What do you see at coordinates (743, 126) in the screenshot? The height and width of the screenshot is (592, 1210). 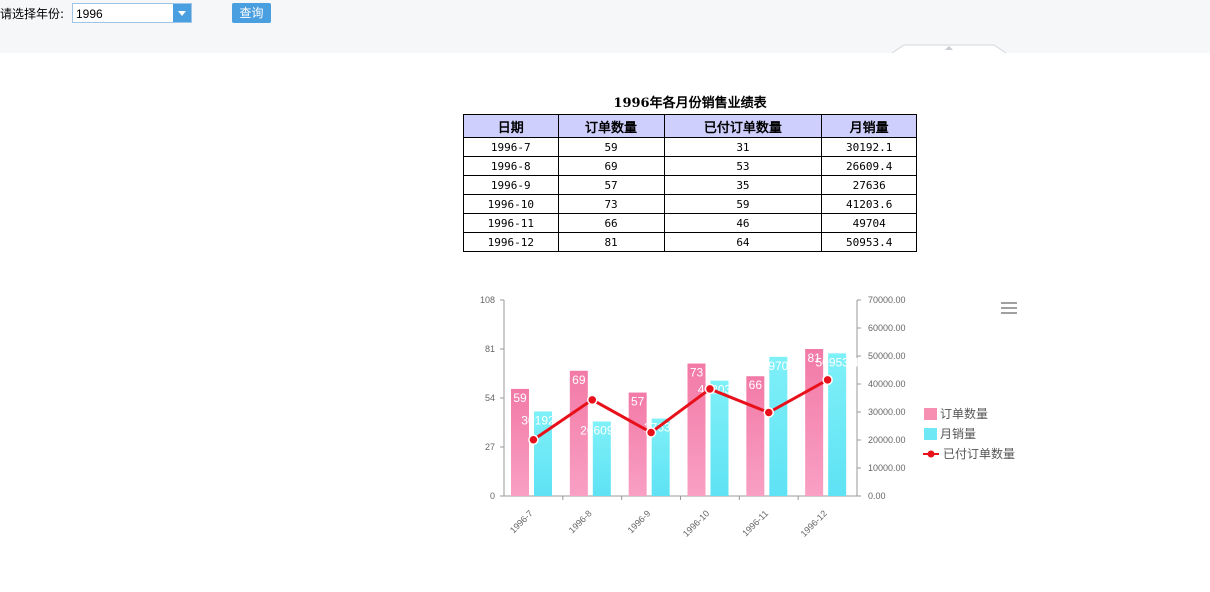 I see `table-header-cell: 已付订单数量` at bounding box center [743, 126].